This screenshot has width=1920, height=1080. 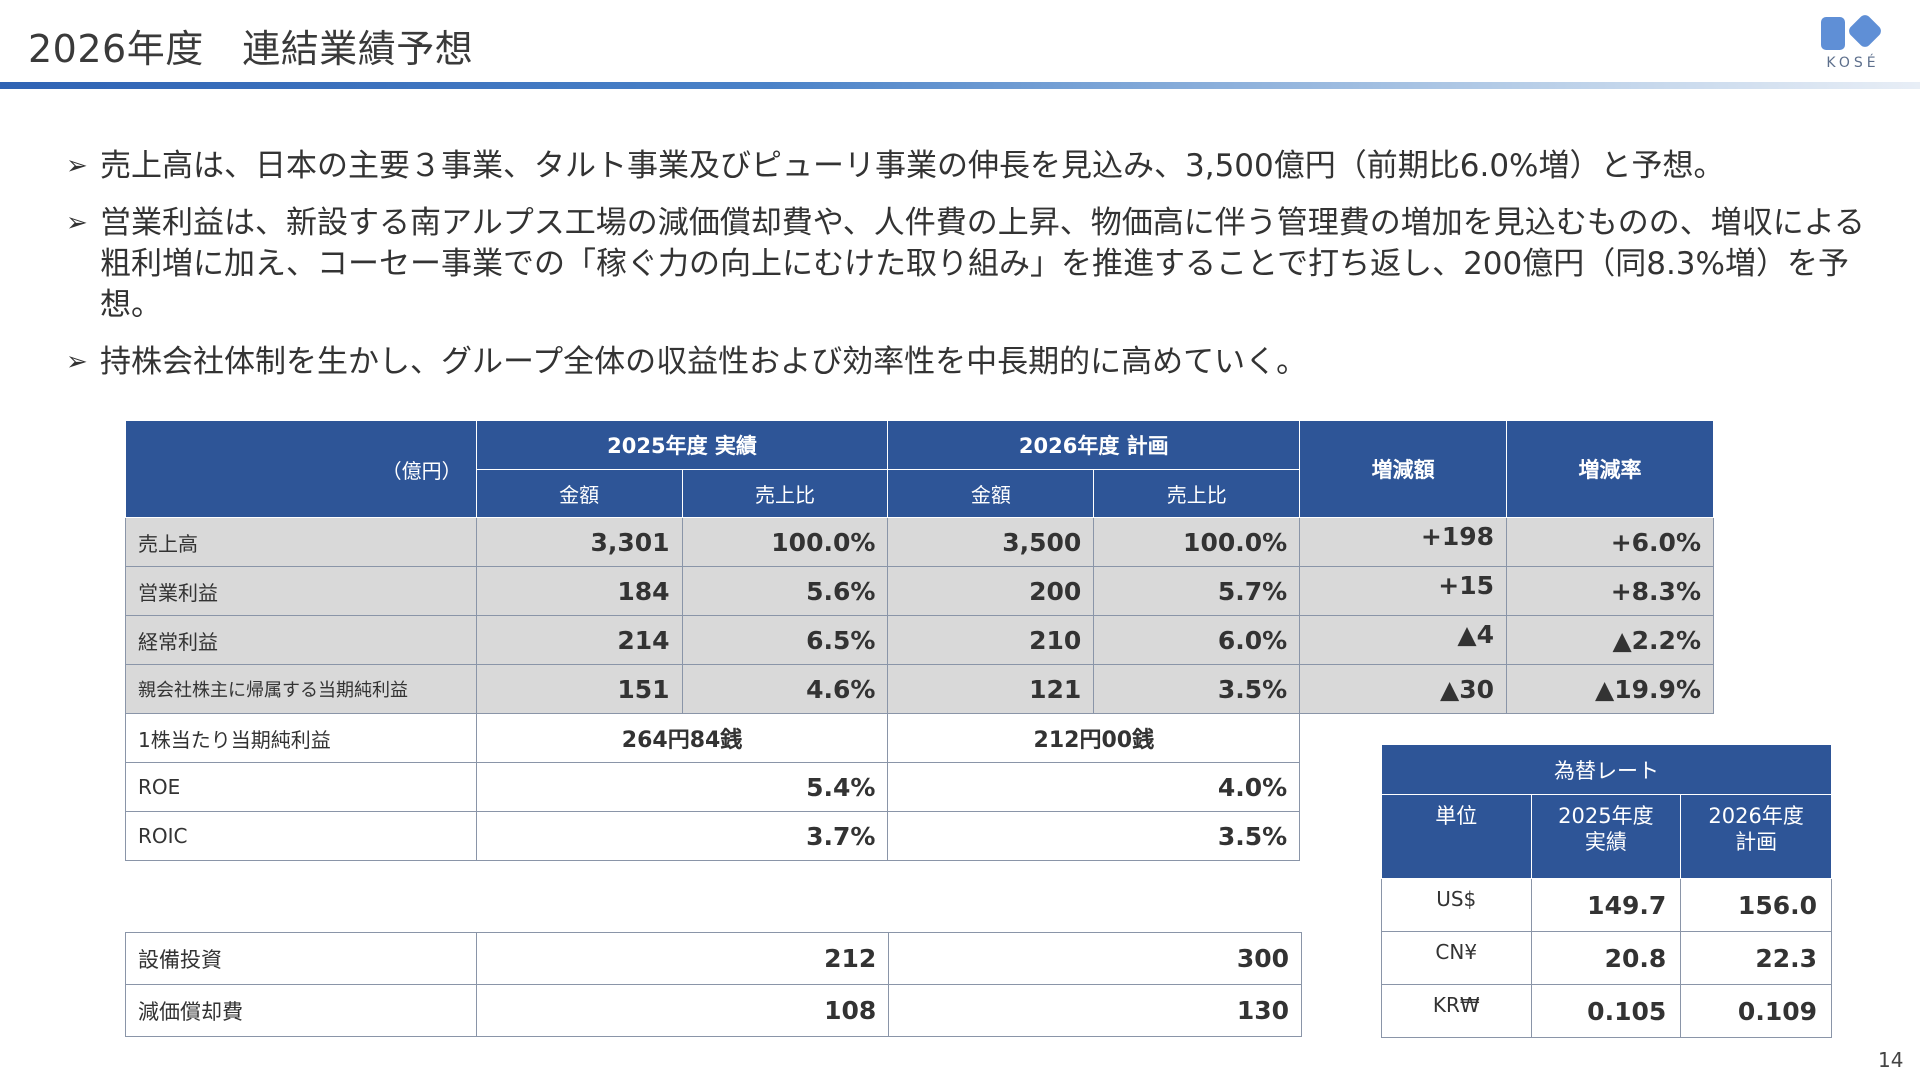 What do you see at coordinates (301, 836) in the screenshot?
I see `row-label: ROIC` at bounding box center [301, 836].